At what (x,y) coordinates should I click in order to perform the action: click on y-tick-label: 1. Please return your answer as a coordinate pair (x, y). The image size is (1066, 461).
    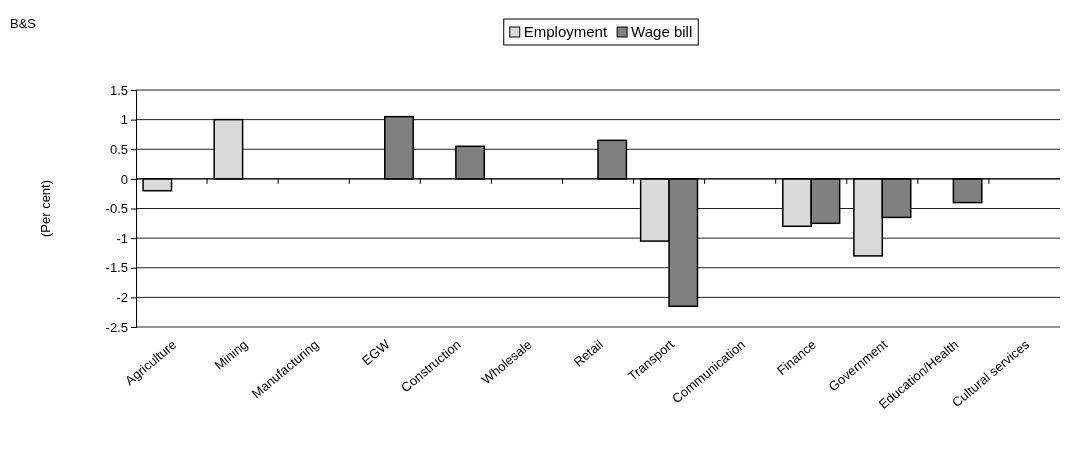
    Looking at the image, I should click on (124, 120).